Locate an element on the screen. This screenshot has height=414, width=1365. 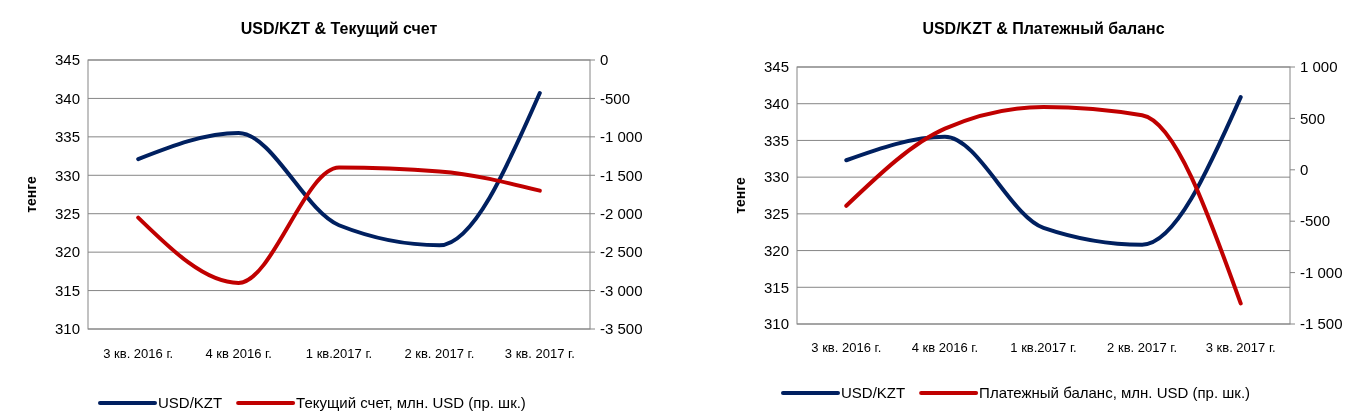
legend-label: Текущий счет, млн. USD (пр. шк.) is located at coordinates (411, 402).